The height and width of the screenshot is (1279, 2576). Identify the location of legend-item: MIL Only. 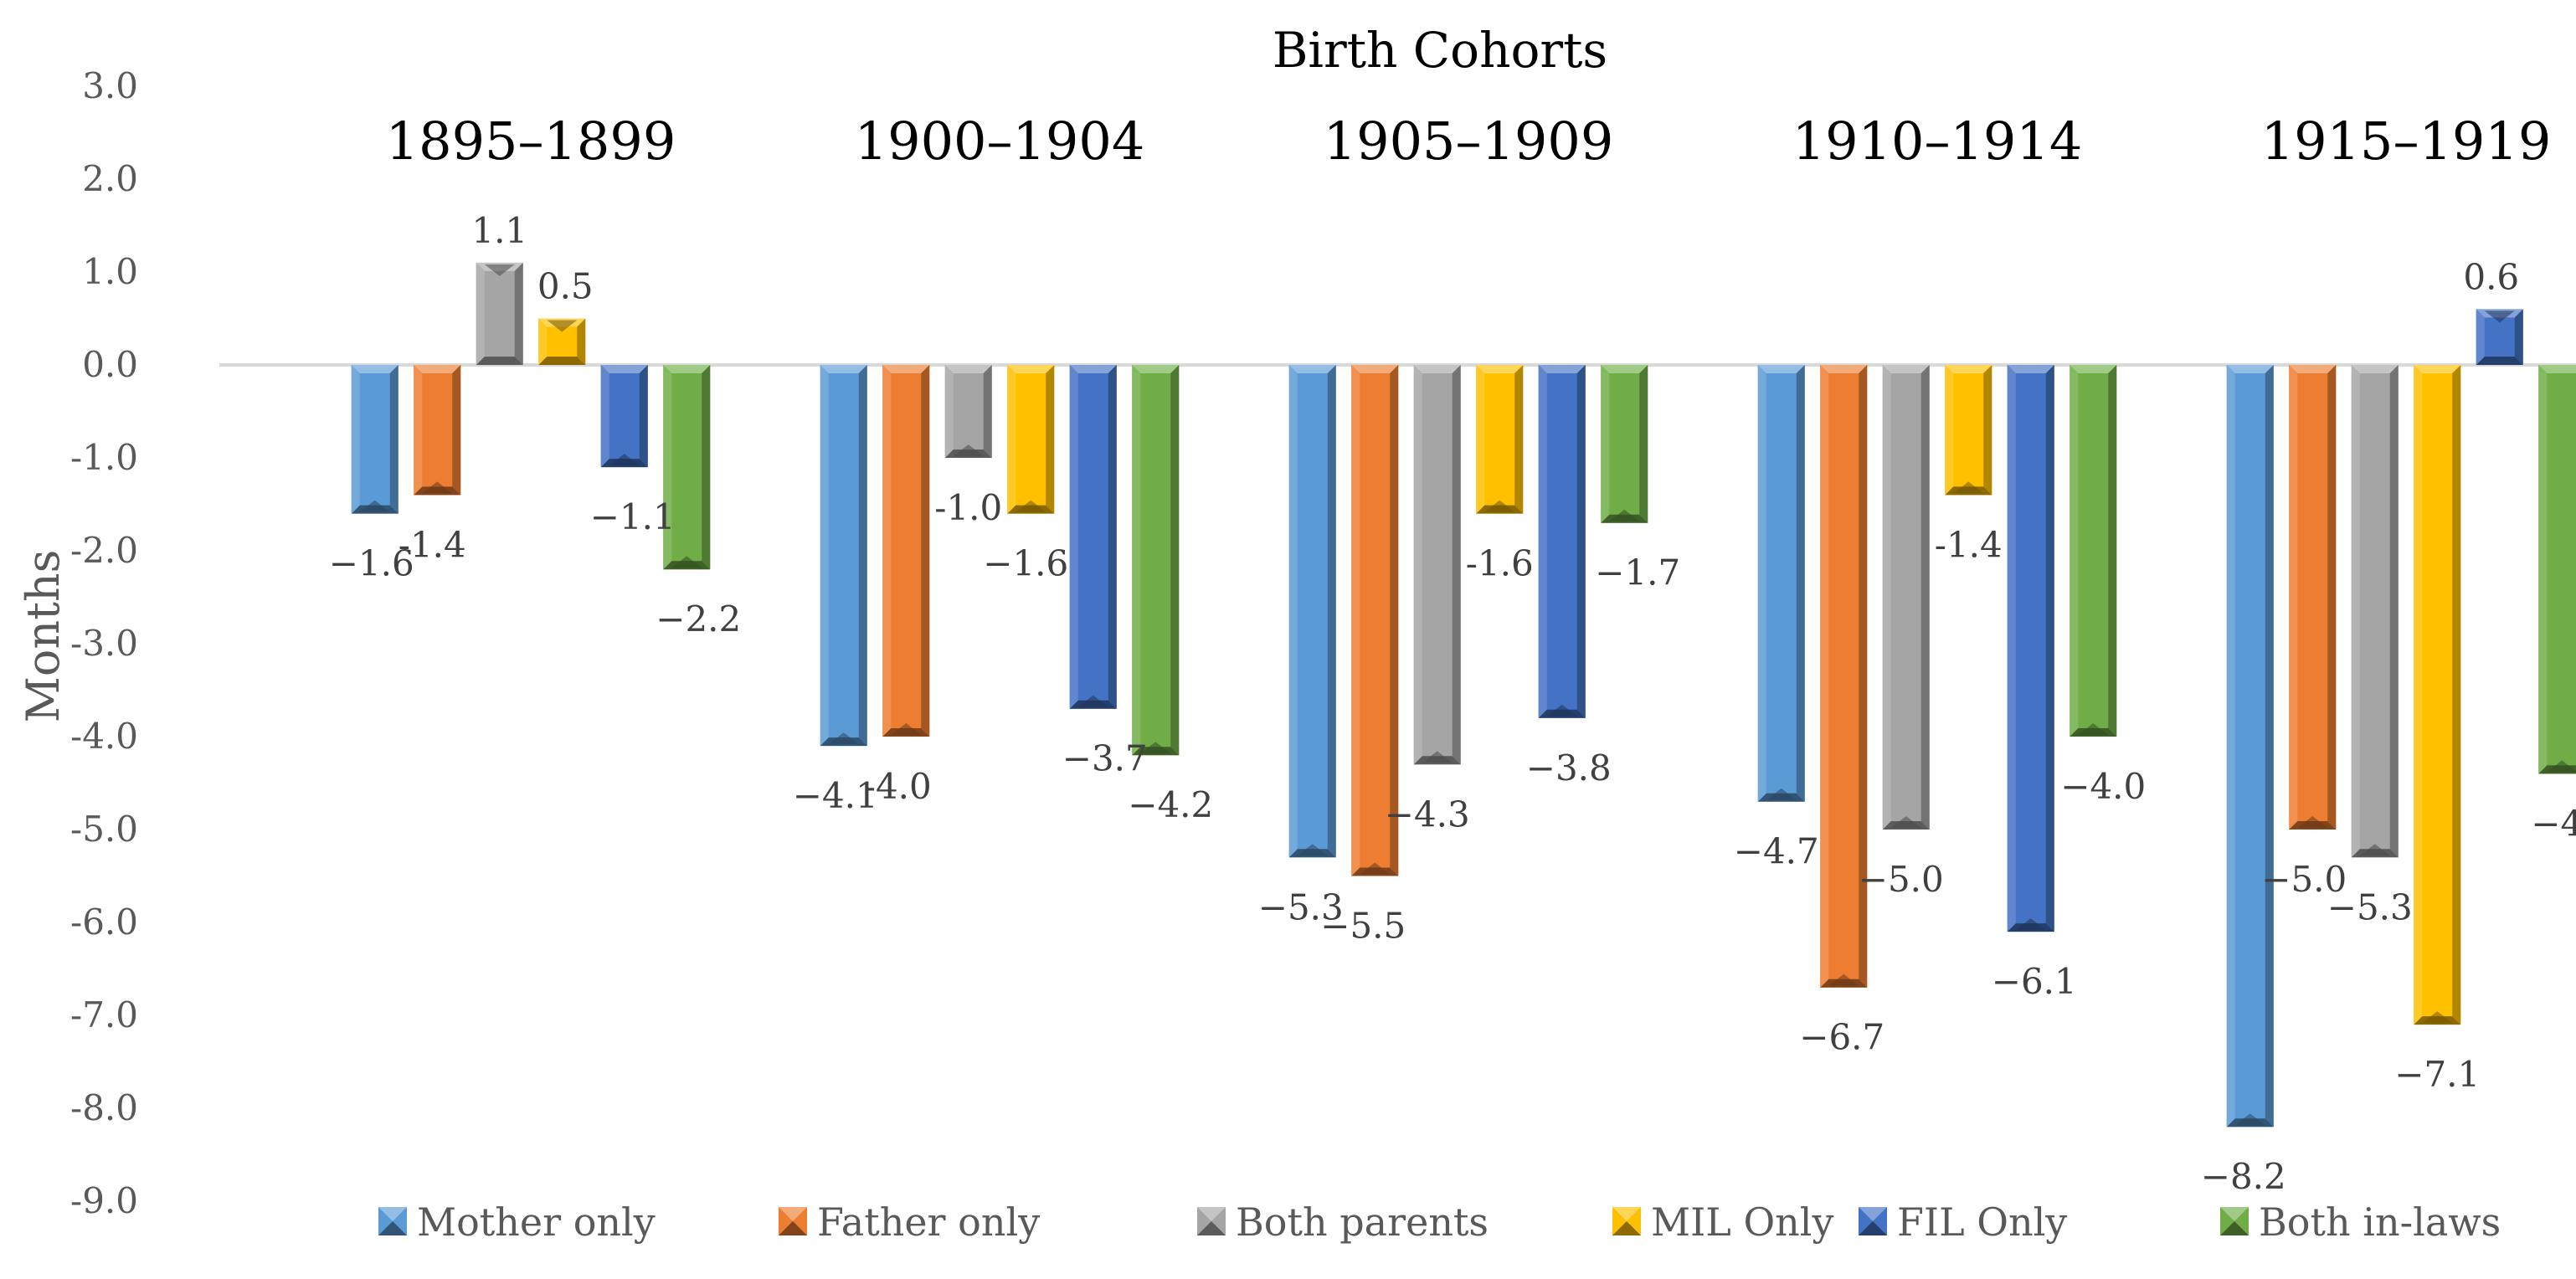
(1723, 1222).